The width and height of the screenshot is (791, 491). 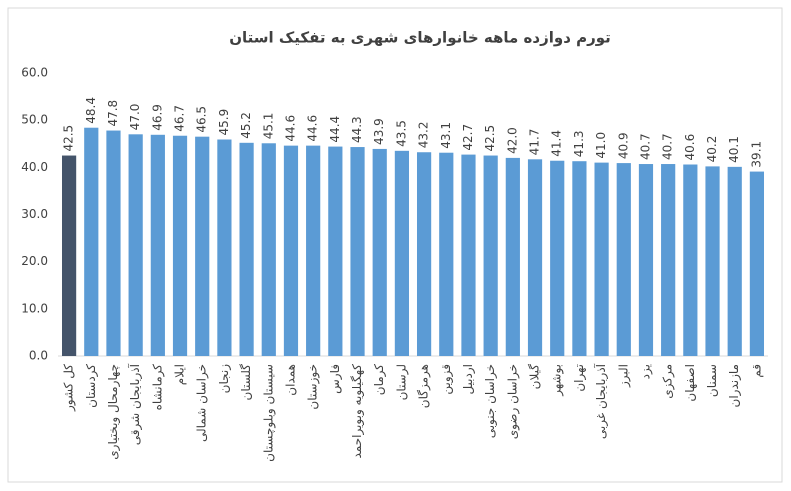 What do you see at coordinates (34, 167) in the screenshot?
I see `y-tick-label: 40.0` at bounding box center [34, 167].